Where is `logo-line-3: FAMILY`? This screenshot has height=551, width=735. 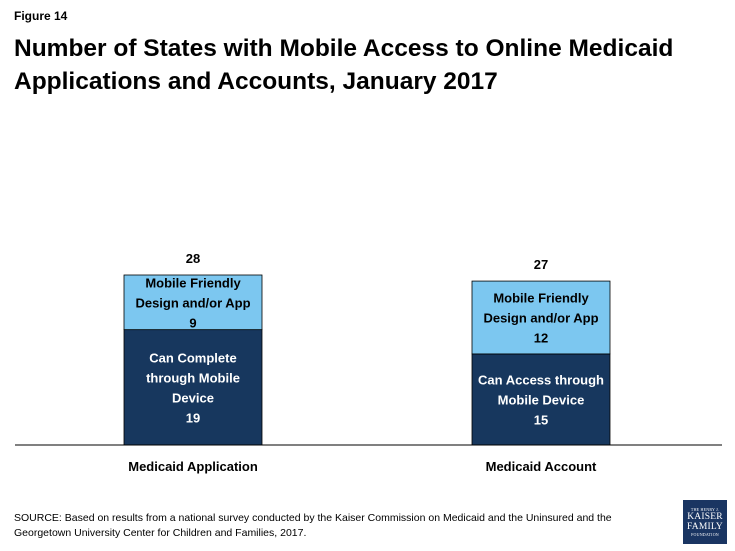 logo-line-3: FAMILY is located at coordinates (705, 527).